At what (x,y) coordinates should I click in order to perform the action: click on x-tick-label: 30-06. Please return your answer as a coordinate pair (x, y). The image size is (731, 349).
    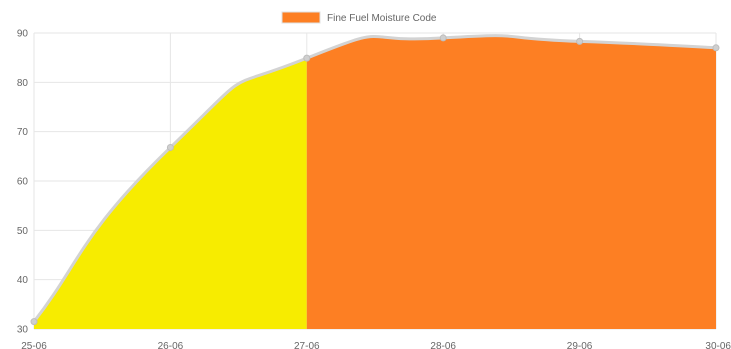
    Looking at the image, I should click on (718, 345).